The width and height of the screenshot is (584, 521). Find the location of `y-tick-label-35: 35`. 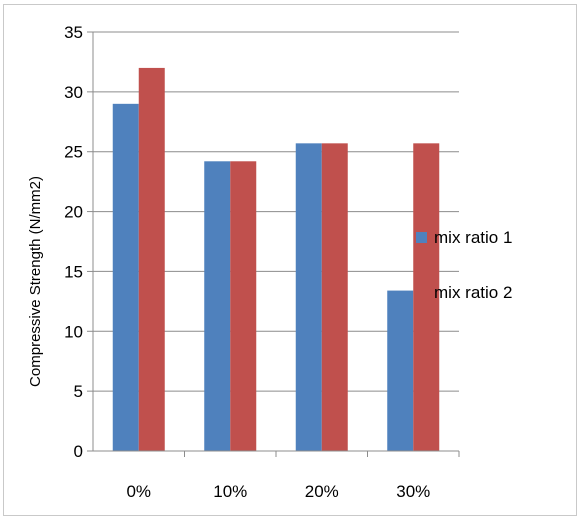

y-tick-label-35: 35 is located at coordinates (73, 32).